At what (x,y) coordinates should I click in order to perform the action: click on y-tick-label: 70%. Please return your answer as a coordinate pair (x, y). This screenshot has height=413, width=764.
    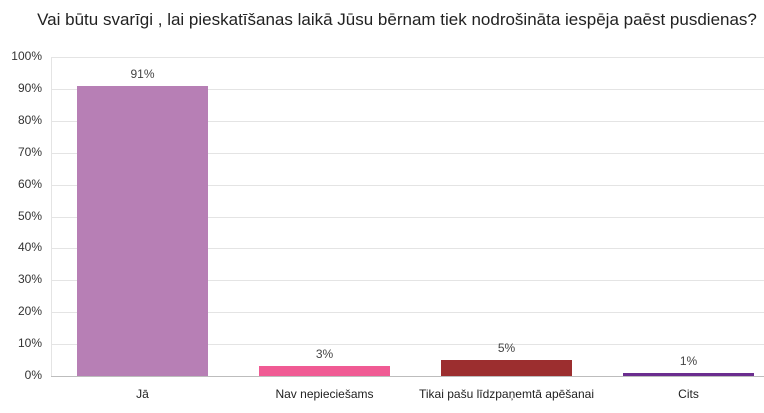
    Looking at the image, I should click on (29, 151).